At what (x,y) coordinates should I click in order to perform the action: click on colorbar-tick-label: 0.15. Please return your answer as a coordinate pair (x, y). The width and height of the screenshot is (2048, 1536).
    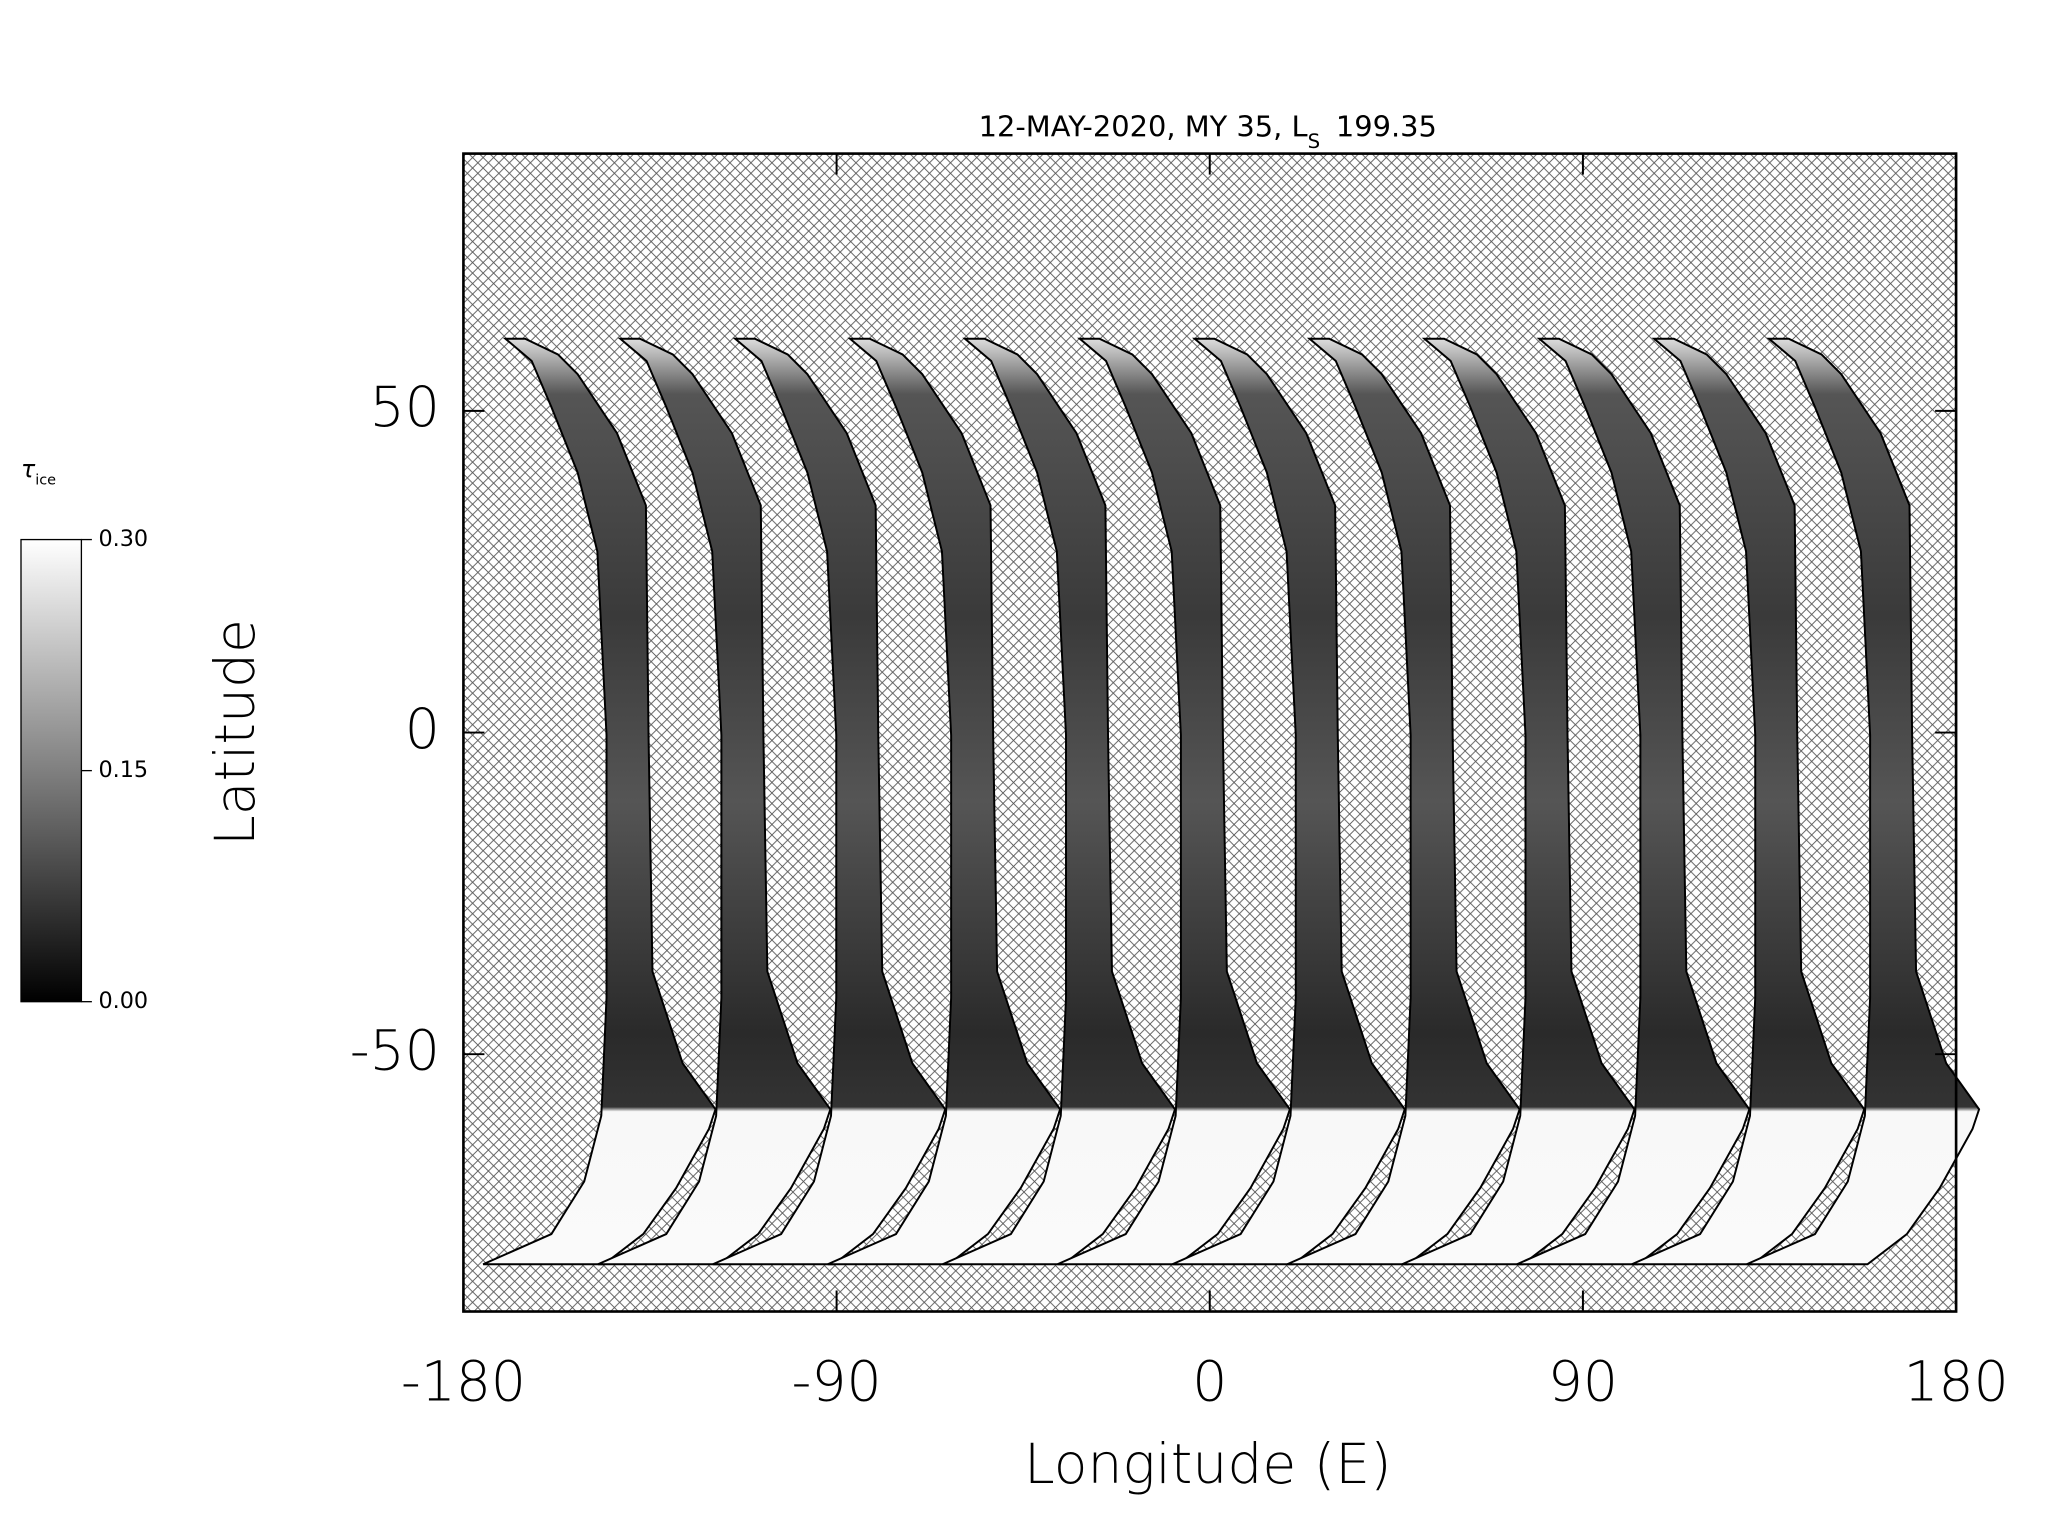
    Looking at the image, I should click on (123, 770).